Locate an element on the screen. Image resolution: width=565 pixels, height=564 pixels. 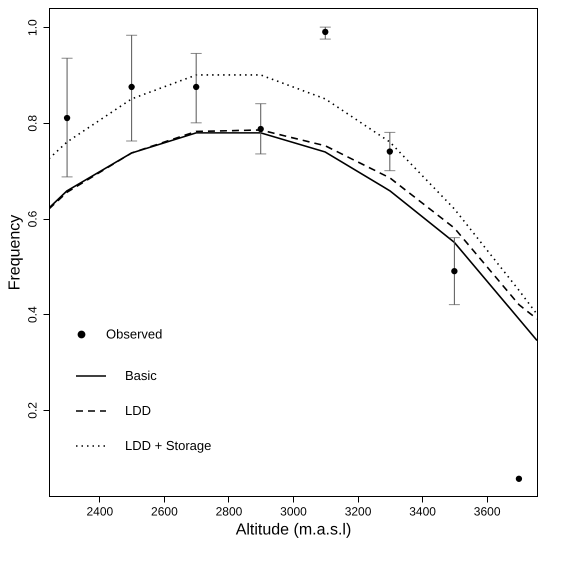
y-tick-label: 0.4 is located at coordinates (33, 315).